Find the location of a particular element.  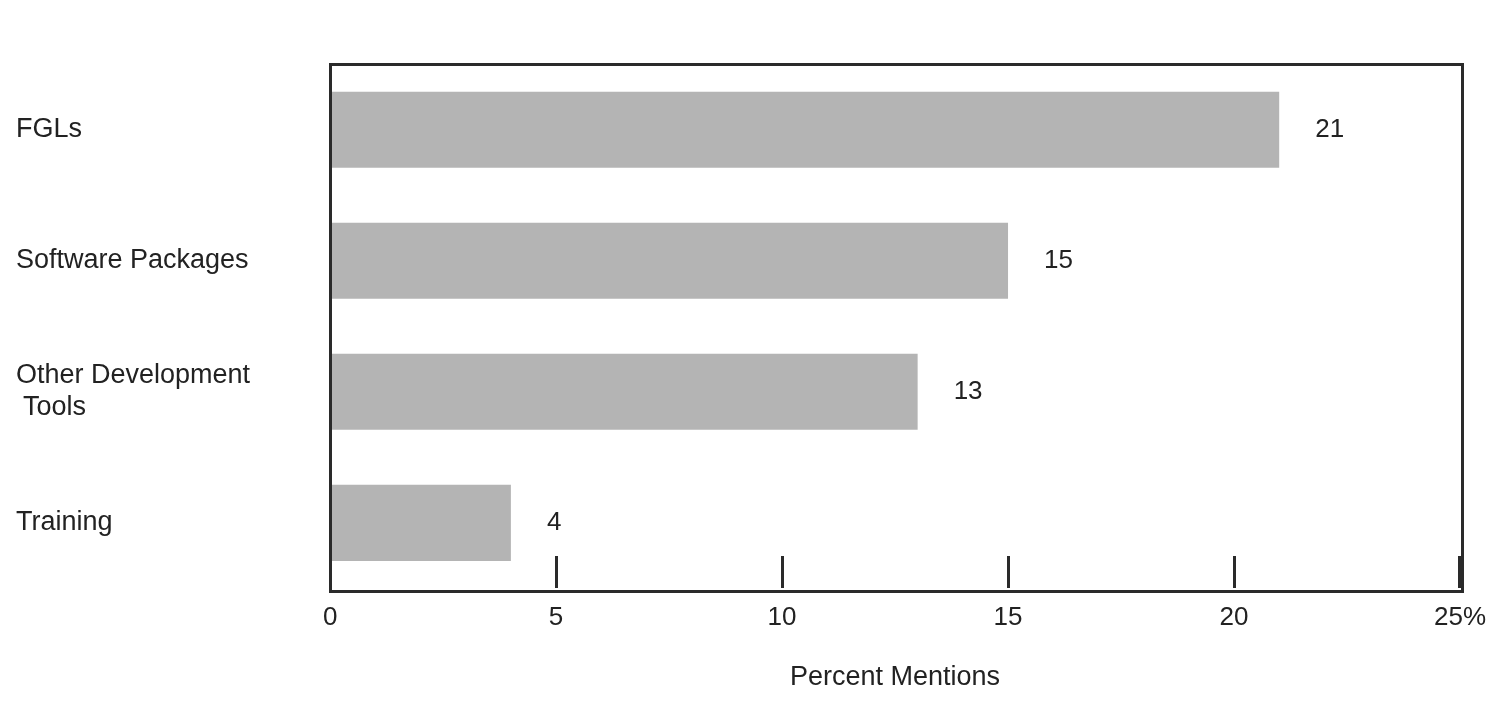

x-tick-label: 15 is located at coordinates (1008, 616).